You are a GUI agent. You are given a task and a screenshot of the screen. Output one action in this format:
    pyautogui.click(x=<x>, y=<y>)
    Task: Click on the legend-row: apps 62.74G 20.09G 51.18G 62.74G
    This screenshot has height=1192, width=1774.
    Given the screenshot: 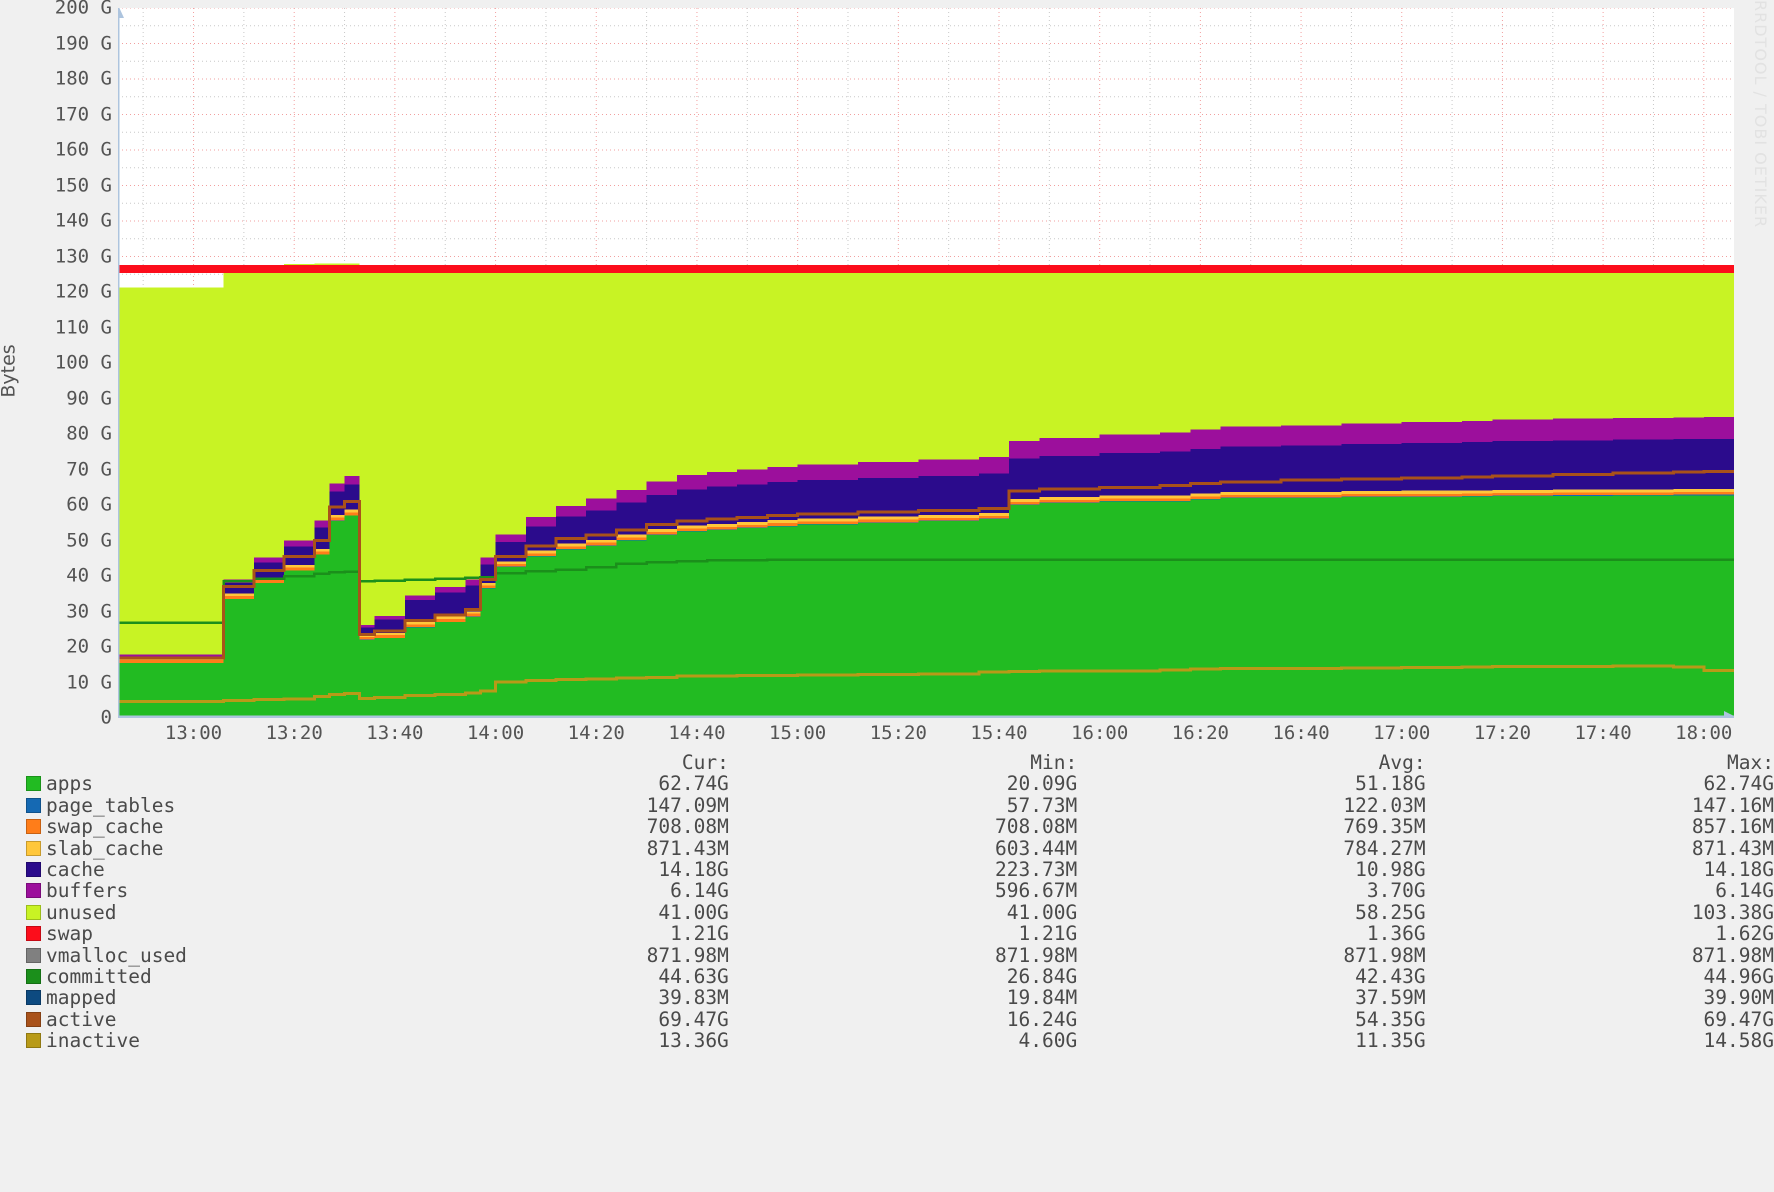 What is the action you would take?
    pyautogui.click(x=887, y=784)
    